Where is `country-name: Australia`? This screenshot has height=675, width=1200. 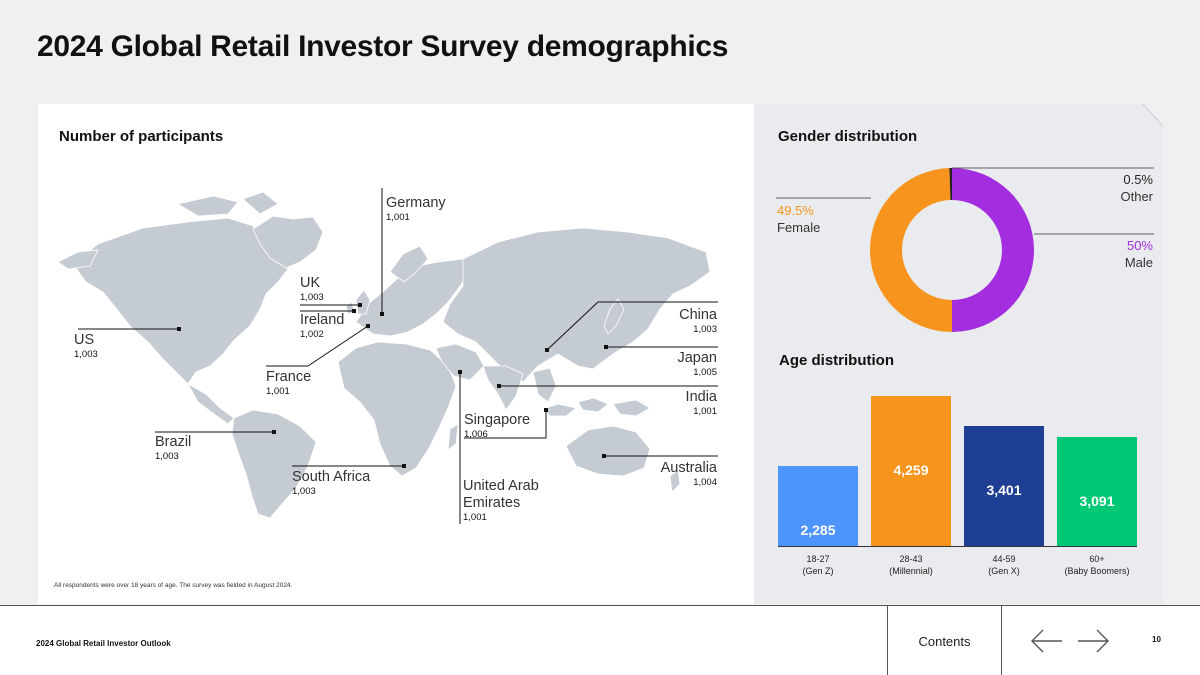
country-name: Australia is located at coordinates (688, 468).